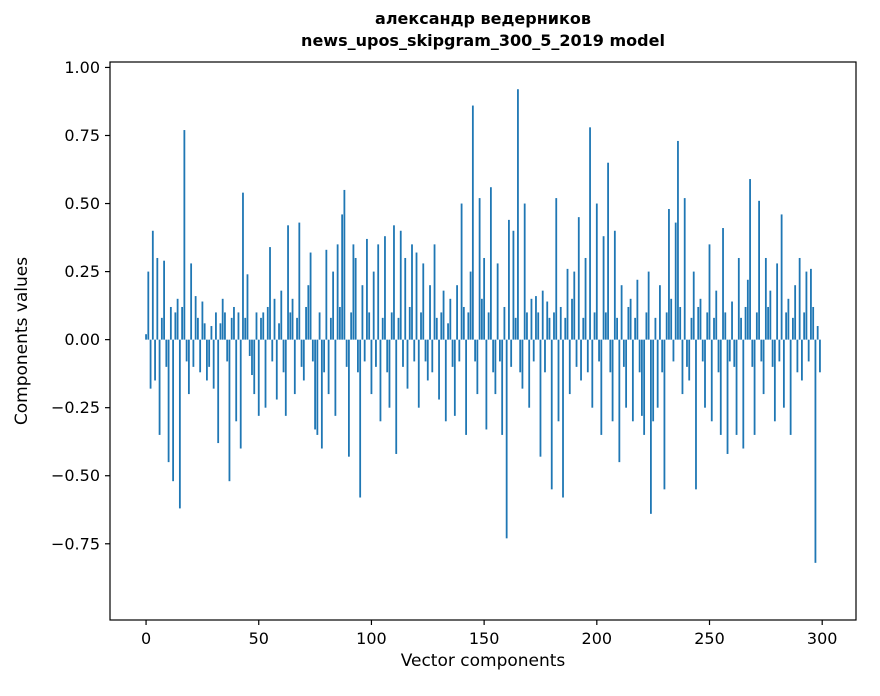  I want to click on y-tick-label: −0.25, so click(75, 407).